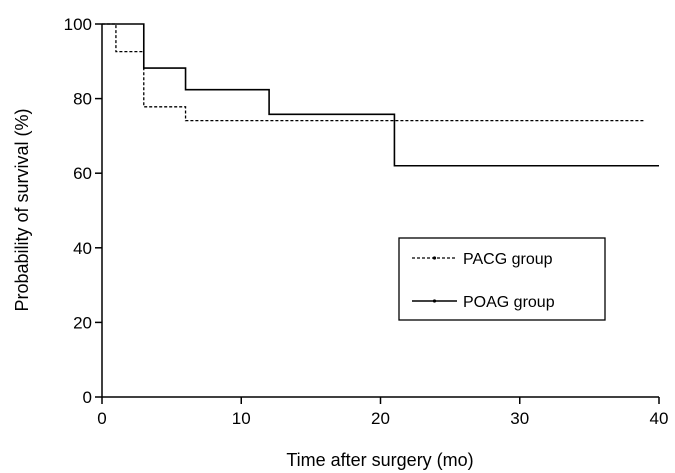  What do you see at coordinates (78, 24) in the screenshot?
I see `y-tick-label: 100` at bounding box center [78, 24].